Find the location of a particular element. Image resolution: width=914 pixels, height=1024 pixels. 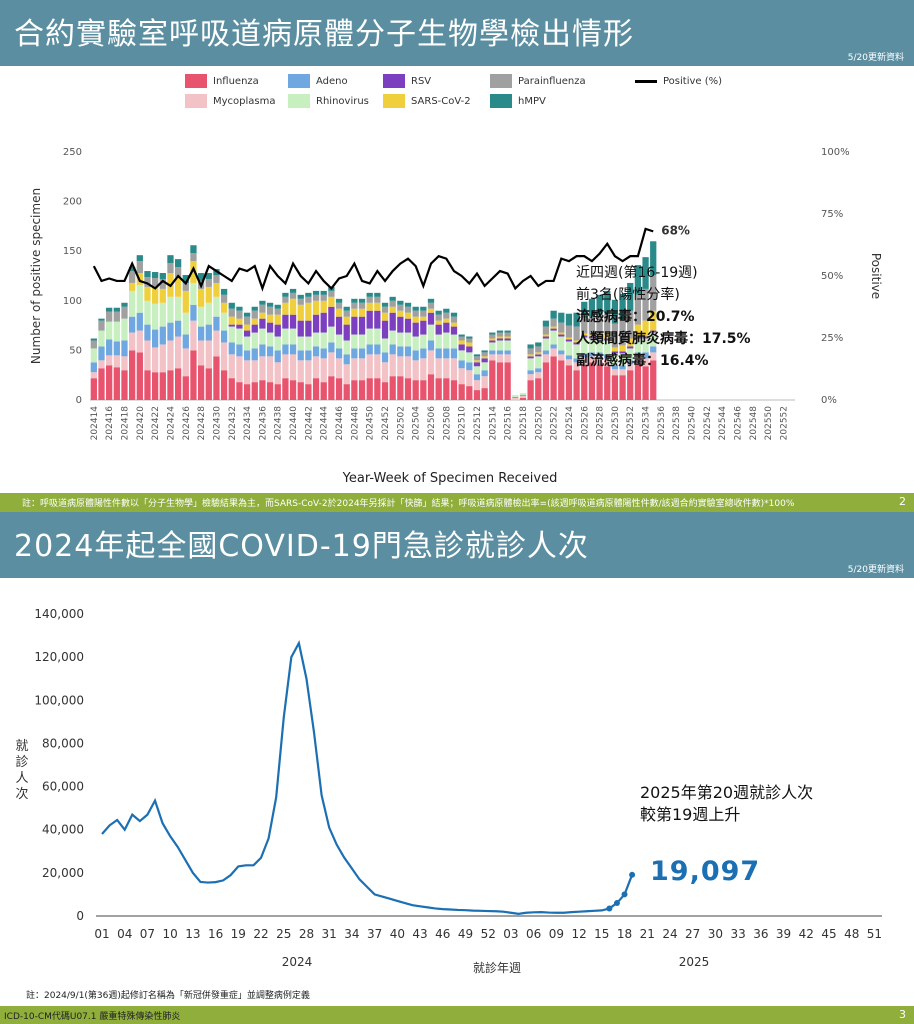

legend-item: Influenza is located at coordinates (222, 82).